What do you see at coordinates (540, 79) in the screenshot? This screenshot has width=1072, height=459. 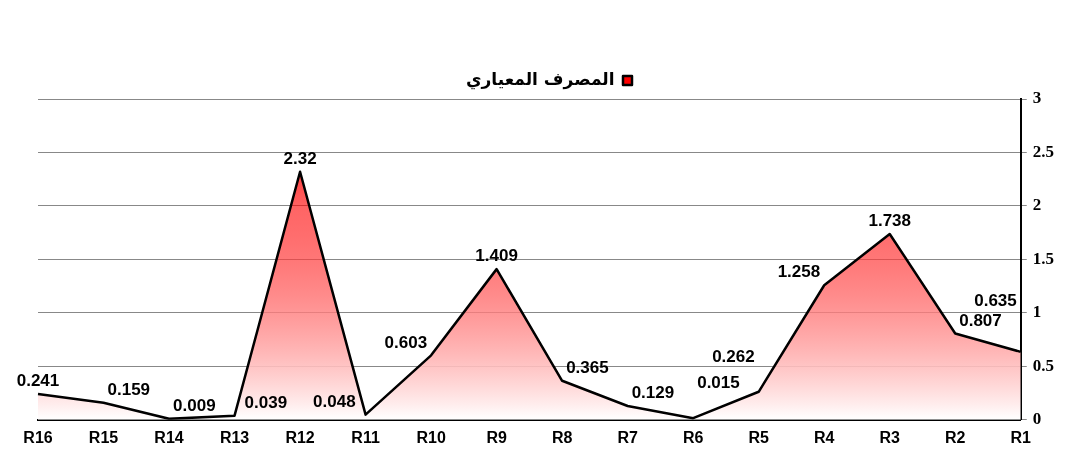 I see `legend-label: المصرف المعياري` at bounding box center [540, 79].